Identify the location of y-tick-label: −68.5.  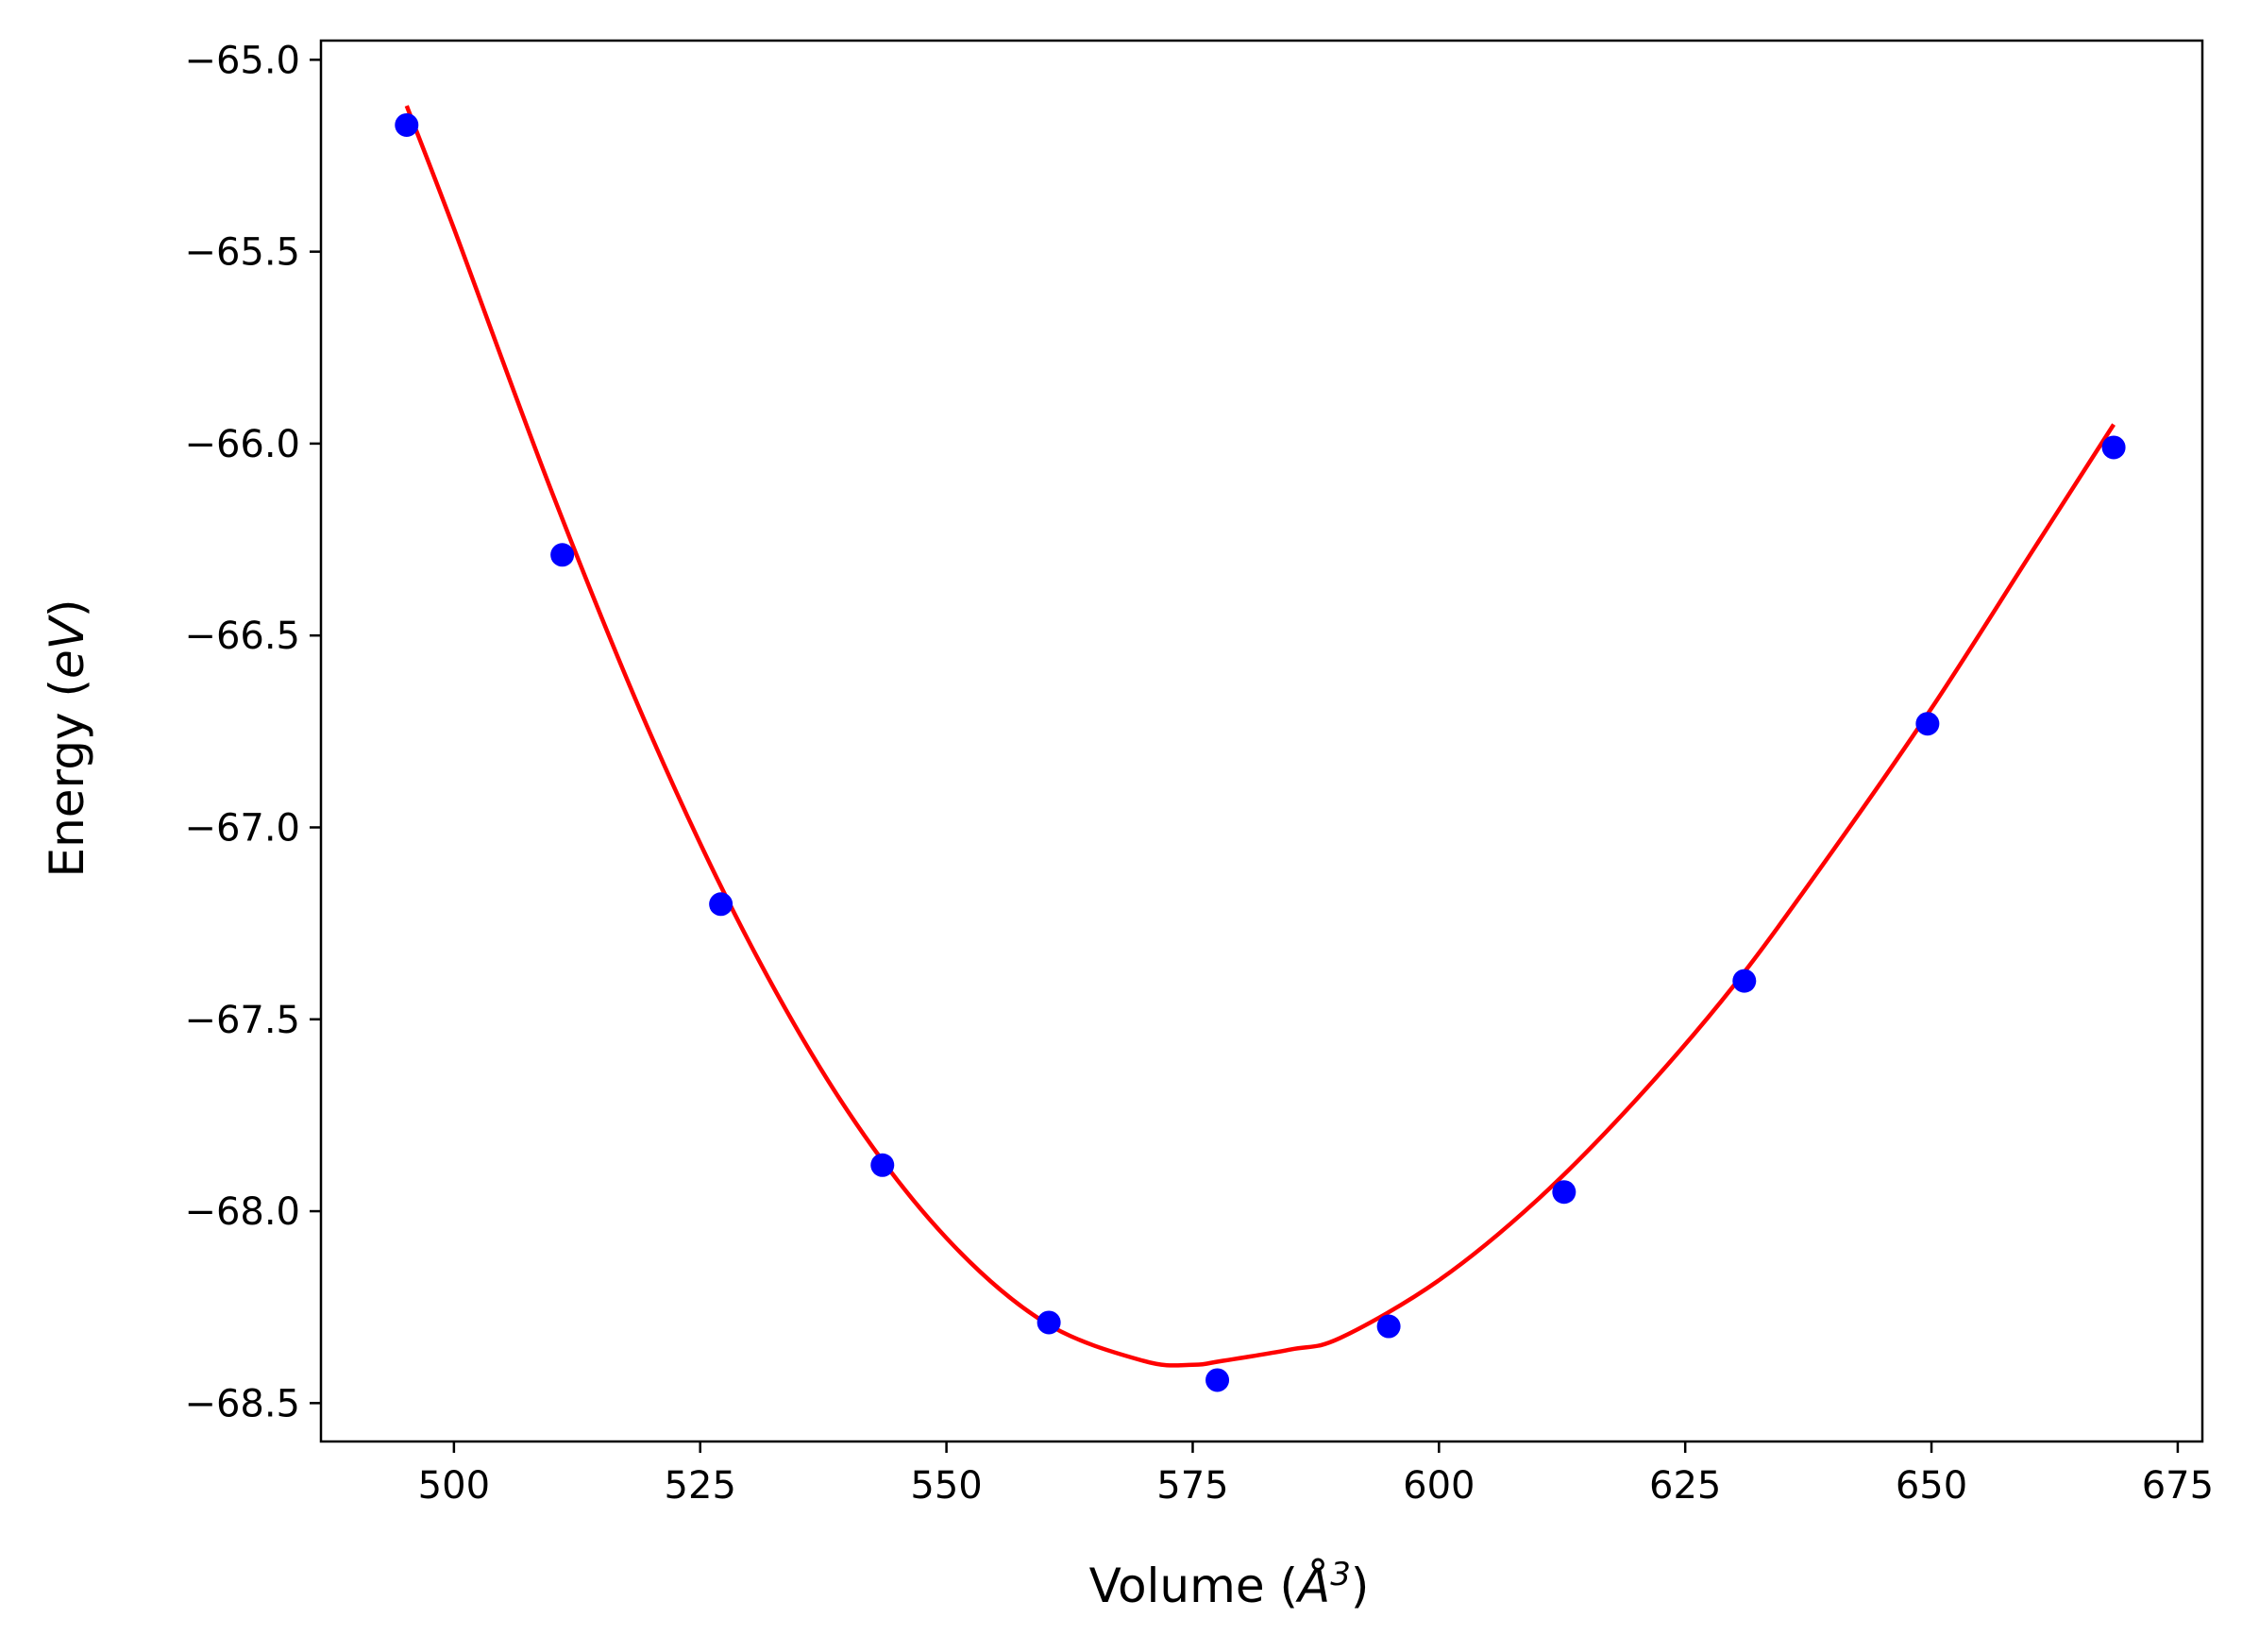
(242, 1403).